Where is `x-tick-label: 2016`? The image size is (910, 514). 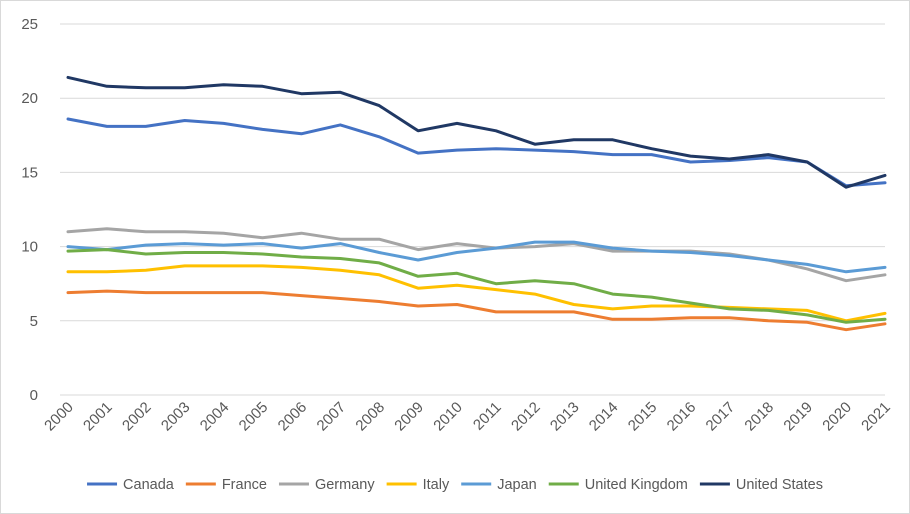 x-tick-label: 2016 is located at coordinates (682, 417).